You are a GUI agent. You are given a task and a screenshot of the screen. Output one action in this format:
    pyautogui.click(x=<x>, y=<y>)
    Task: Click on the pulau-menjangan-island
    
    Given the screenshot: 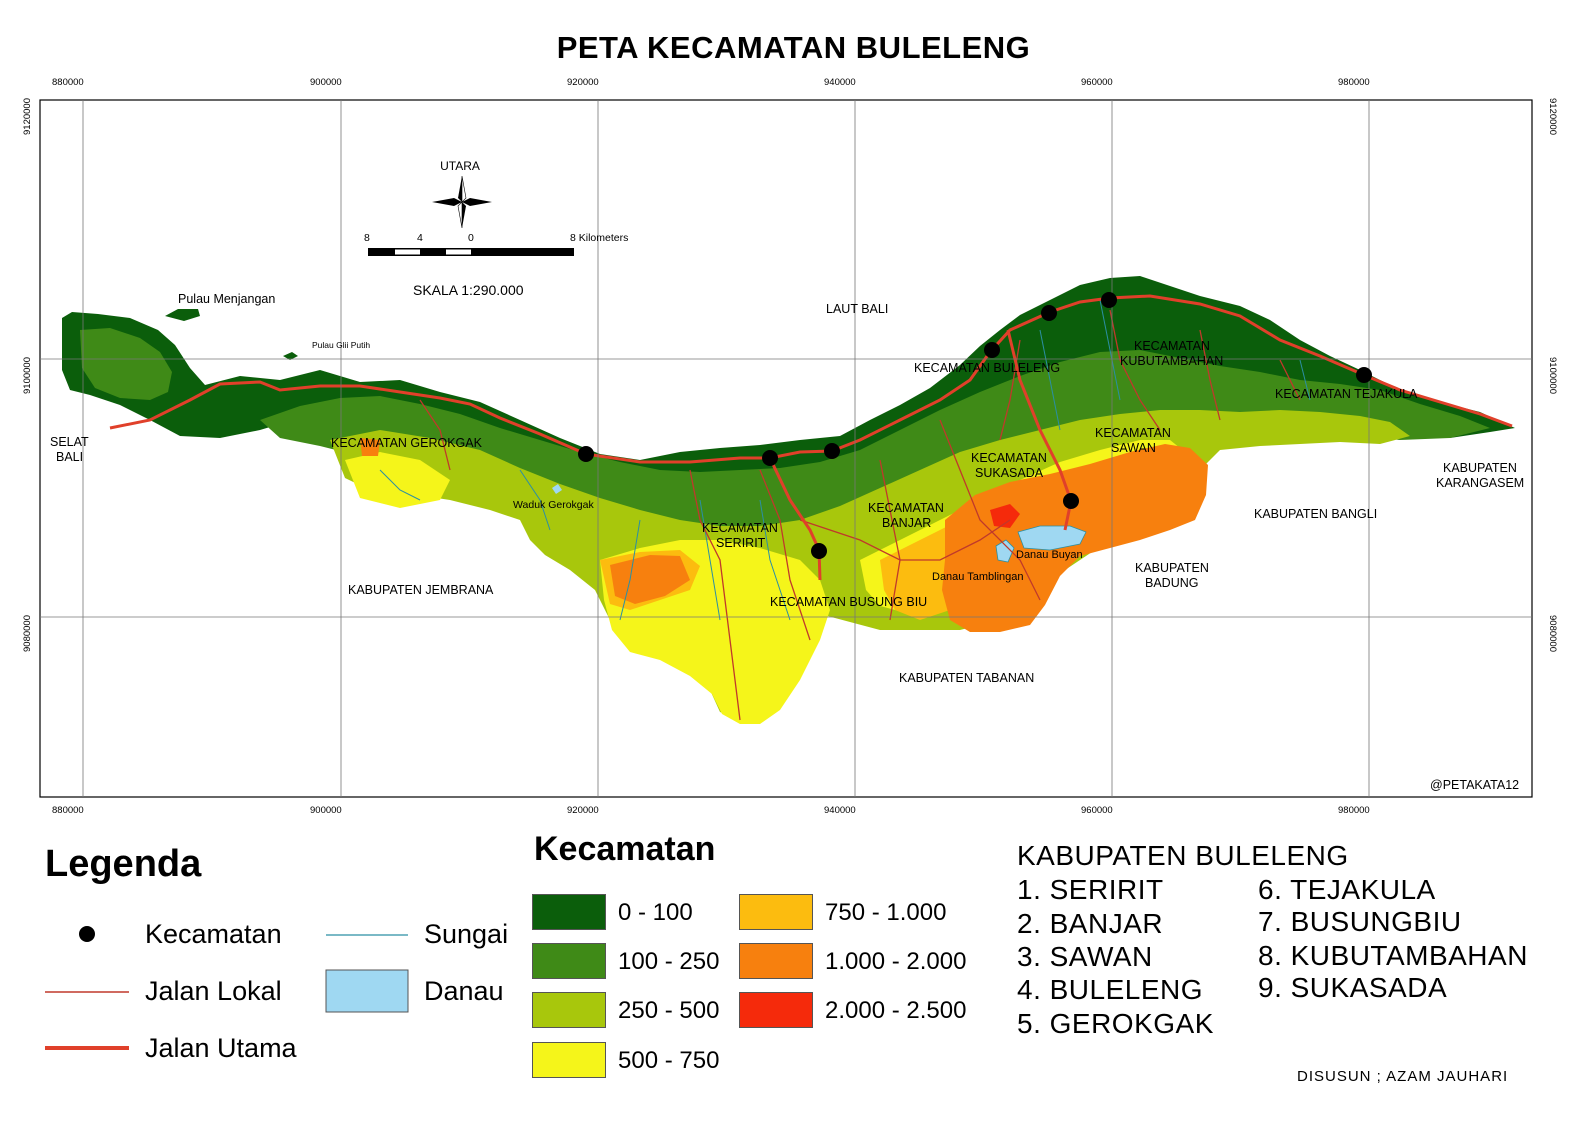 What is the action you would take?
    pyautogui.click(x=182, y=315)
    